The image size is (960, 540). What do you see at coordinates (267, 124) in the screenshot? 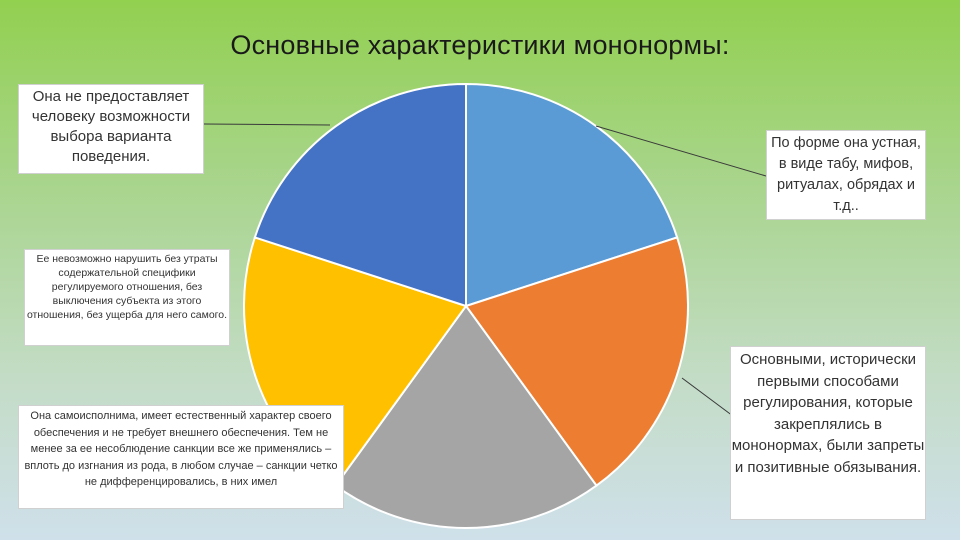
I see `leader-line-no-choice` at bounding box center [267, 124].